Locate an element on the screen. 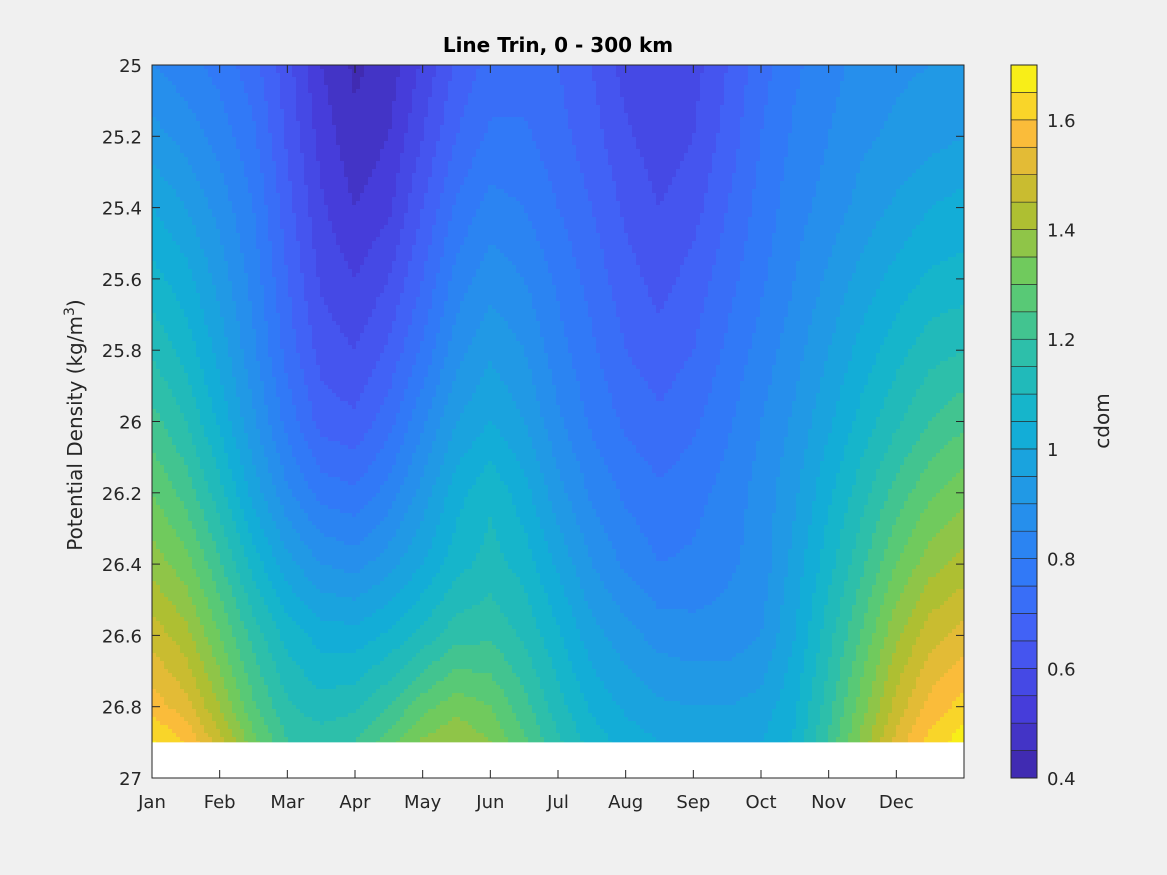  y-tick-label: 26 is located at coordinates (130, 423).